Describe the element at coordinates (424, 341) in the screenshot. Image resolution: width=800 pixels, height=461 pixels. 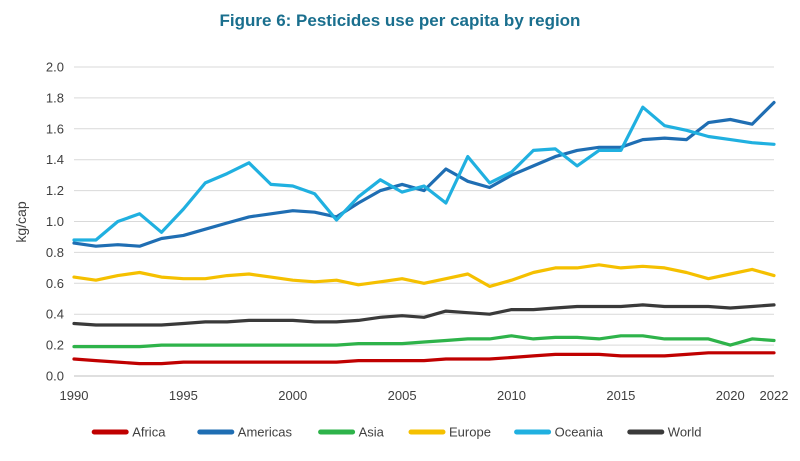
I see `series-line-asia` at that location.